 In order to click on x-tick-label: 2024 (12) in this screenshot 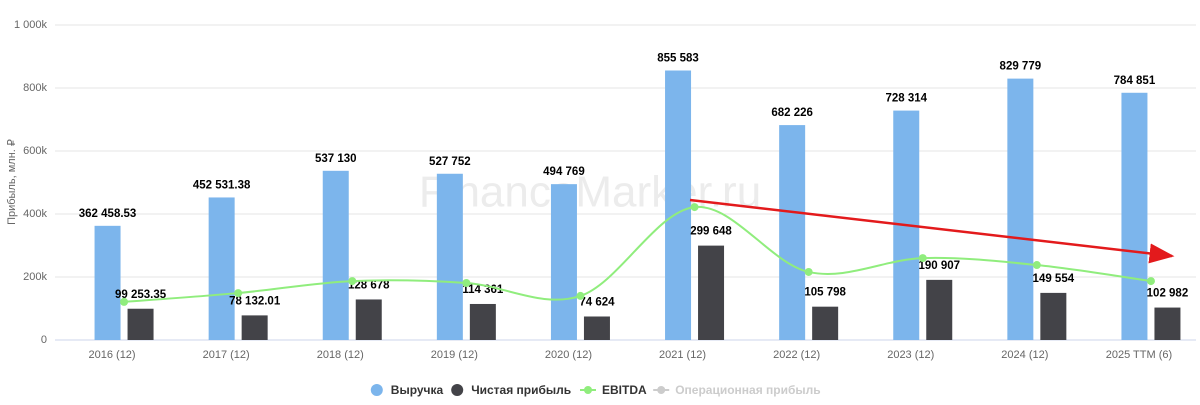, I will do `click(1024, 355)`.